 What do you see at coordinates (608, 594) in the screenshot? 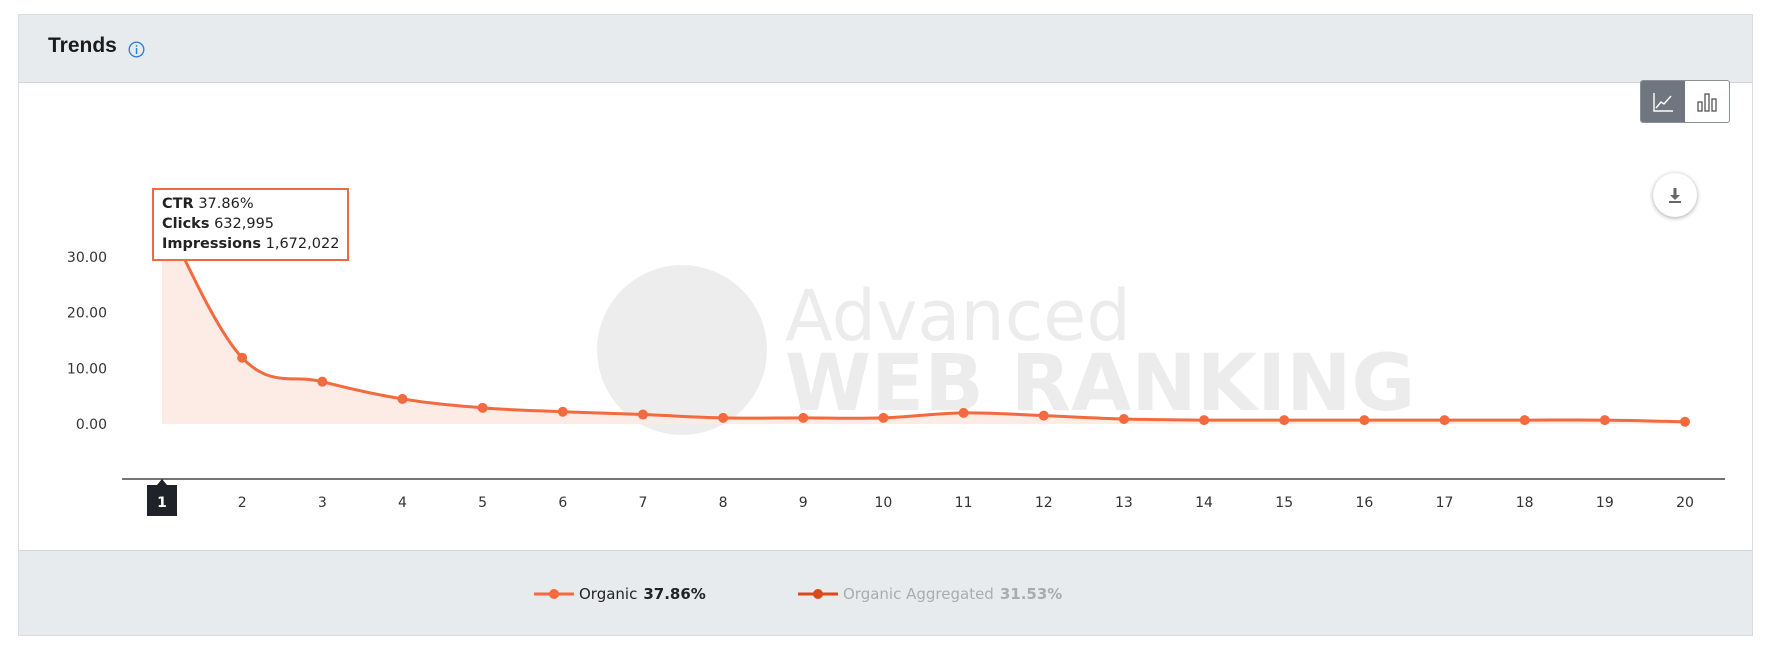
I see `legend-label: Organic` at bounding box center [608, 594].